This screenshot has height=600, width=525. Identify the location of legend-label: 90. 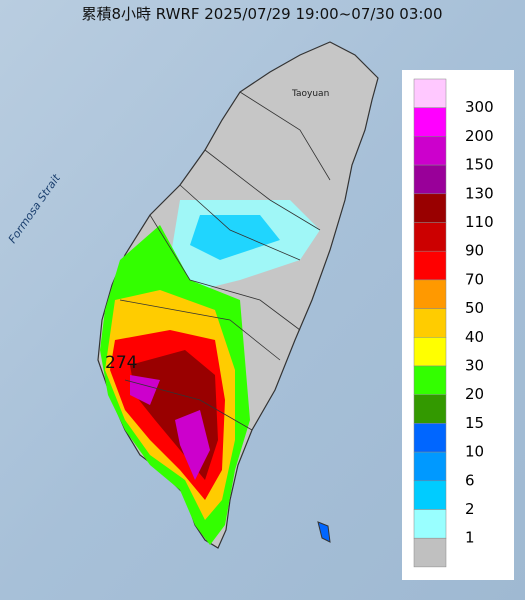
(474, 251).